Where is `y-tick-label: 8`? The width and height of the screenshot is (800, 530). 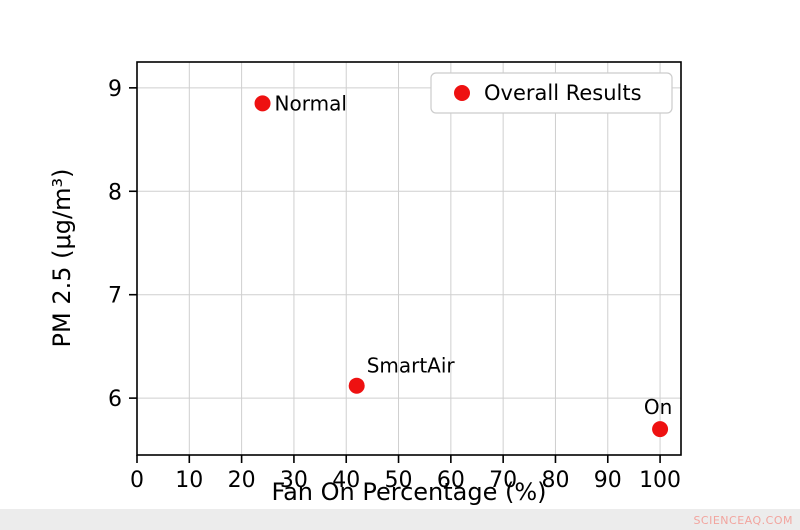 y-tick-label: 8 is located at coordinates (115, 192).